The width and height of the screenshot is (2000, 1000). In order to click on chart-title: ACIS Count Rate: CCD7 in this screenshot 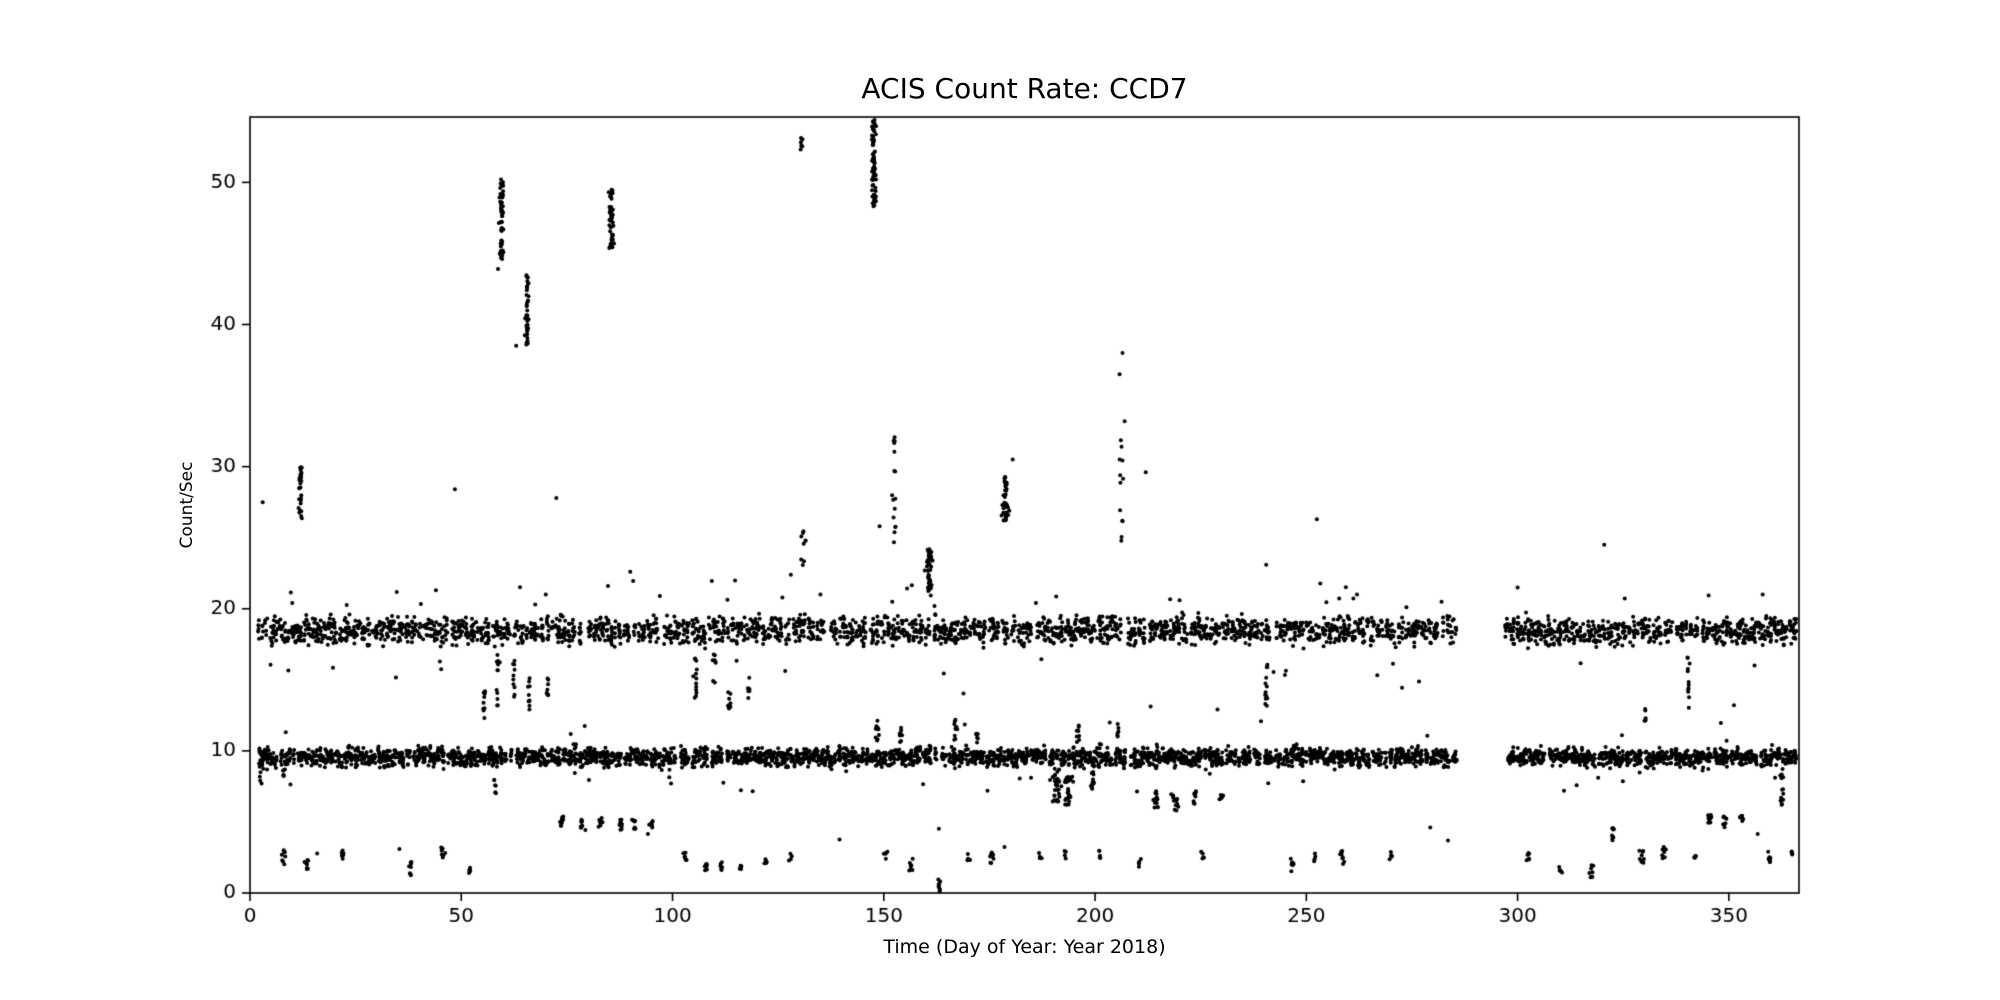, I will do `click(1024, 88)`.